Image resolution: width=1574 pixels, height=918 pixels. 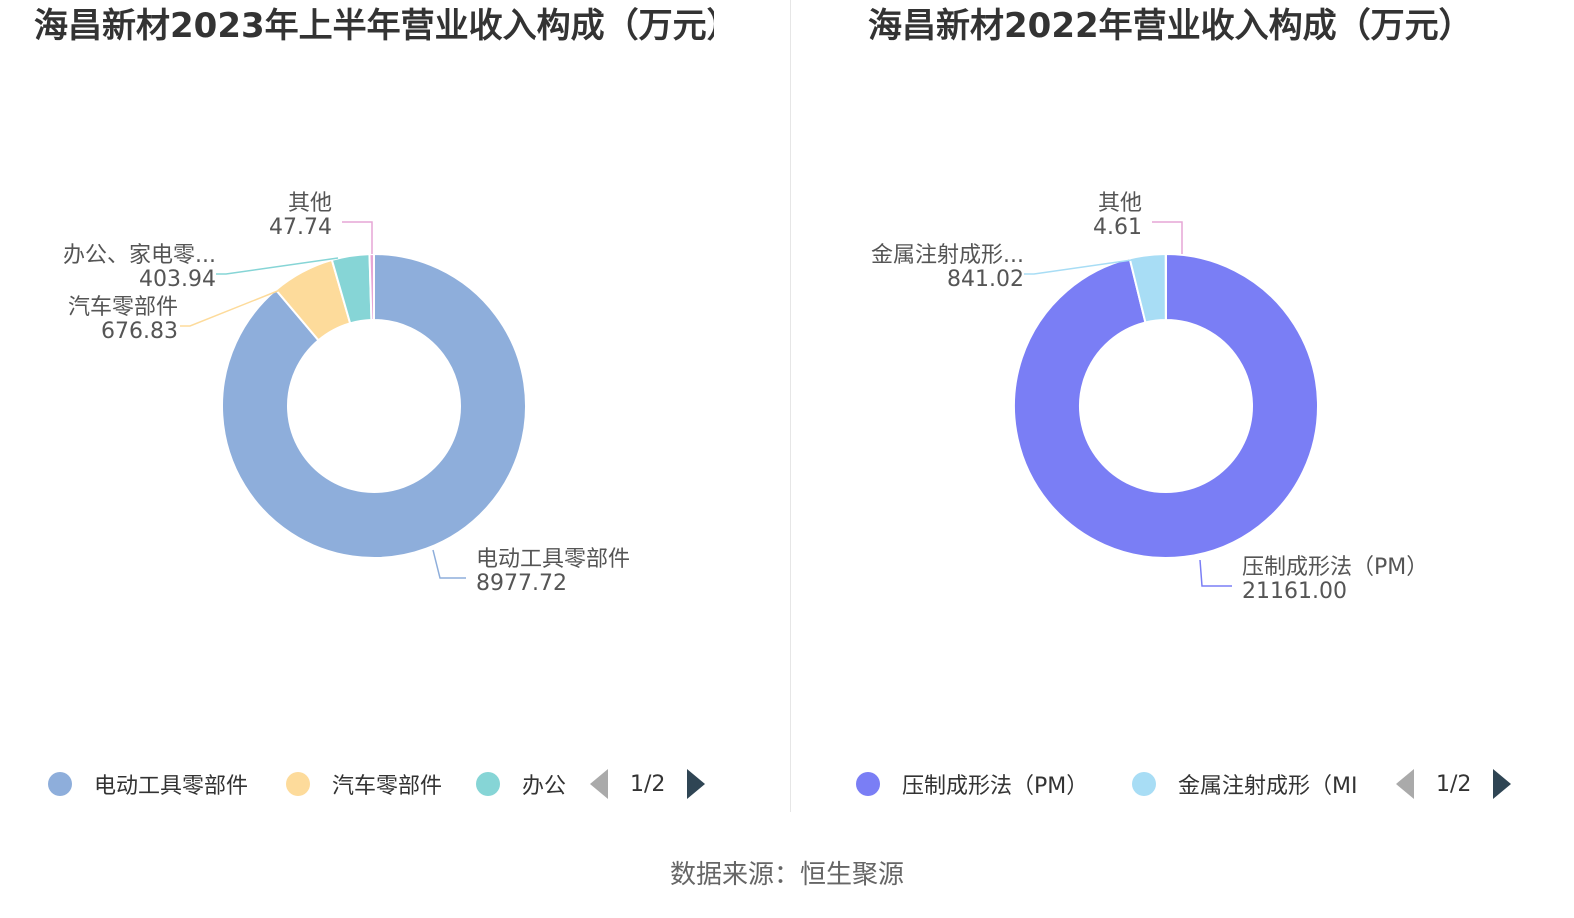 I want to click on legend-item: 电动工具零部件, so click(x=148, y=784).